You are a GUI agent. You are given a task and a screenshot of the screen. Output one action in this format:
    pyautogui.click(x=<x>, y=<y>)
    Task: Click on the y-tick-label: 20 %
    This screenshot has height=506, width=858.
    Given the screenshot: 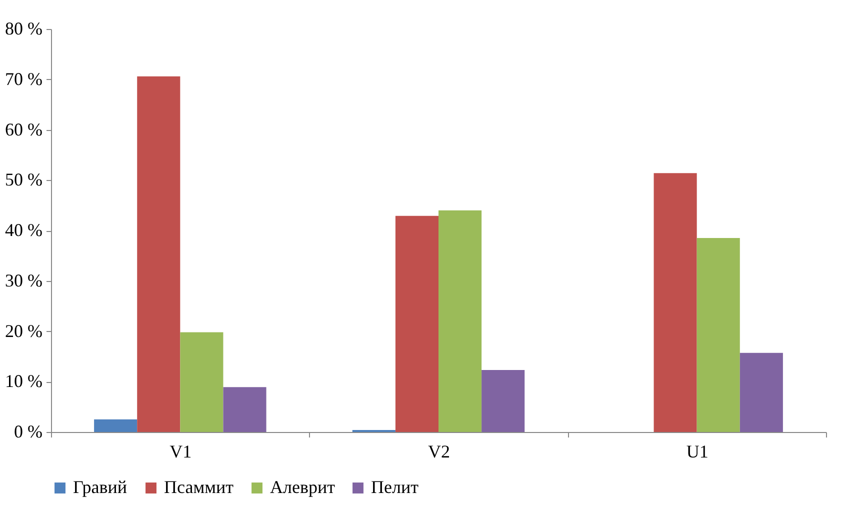 What is the action you would take?
    pyautogui.click(x=23, y=330)
    